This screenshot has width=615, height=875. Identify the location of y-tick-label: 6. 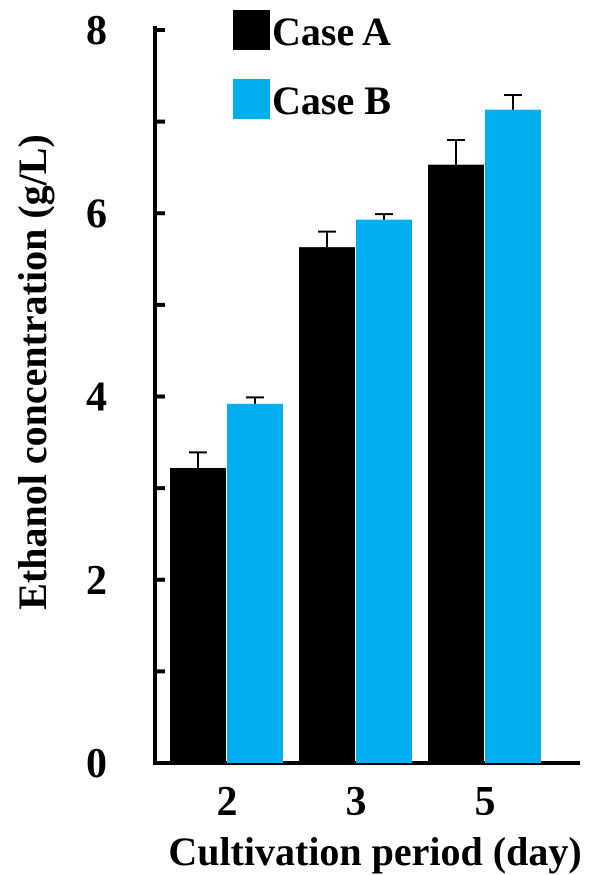
(96, 214).